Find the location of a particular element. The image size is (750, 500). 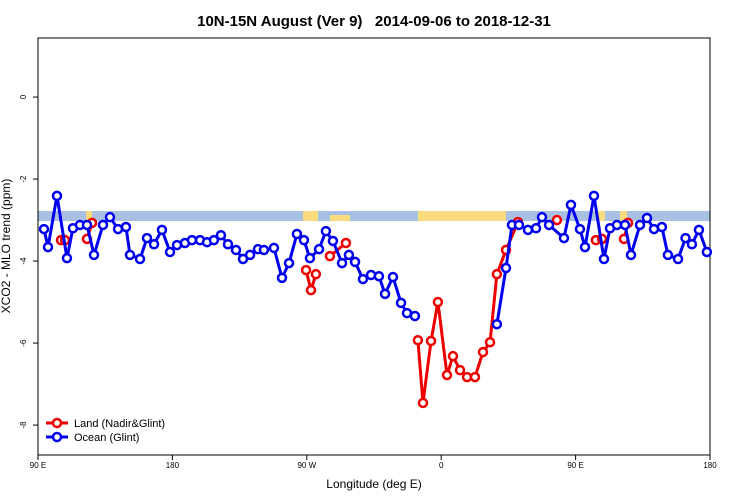

y-tick-label: -4 is located at coordinates (23, 261).